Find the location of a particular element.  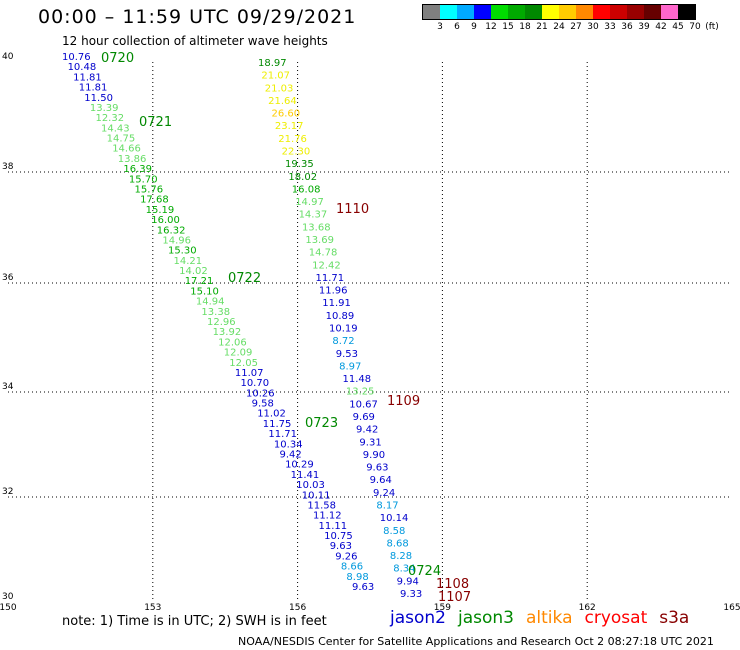

wave-height-value: 10.70 is located at coordinates (254, 383).